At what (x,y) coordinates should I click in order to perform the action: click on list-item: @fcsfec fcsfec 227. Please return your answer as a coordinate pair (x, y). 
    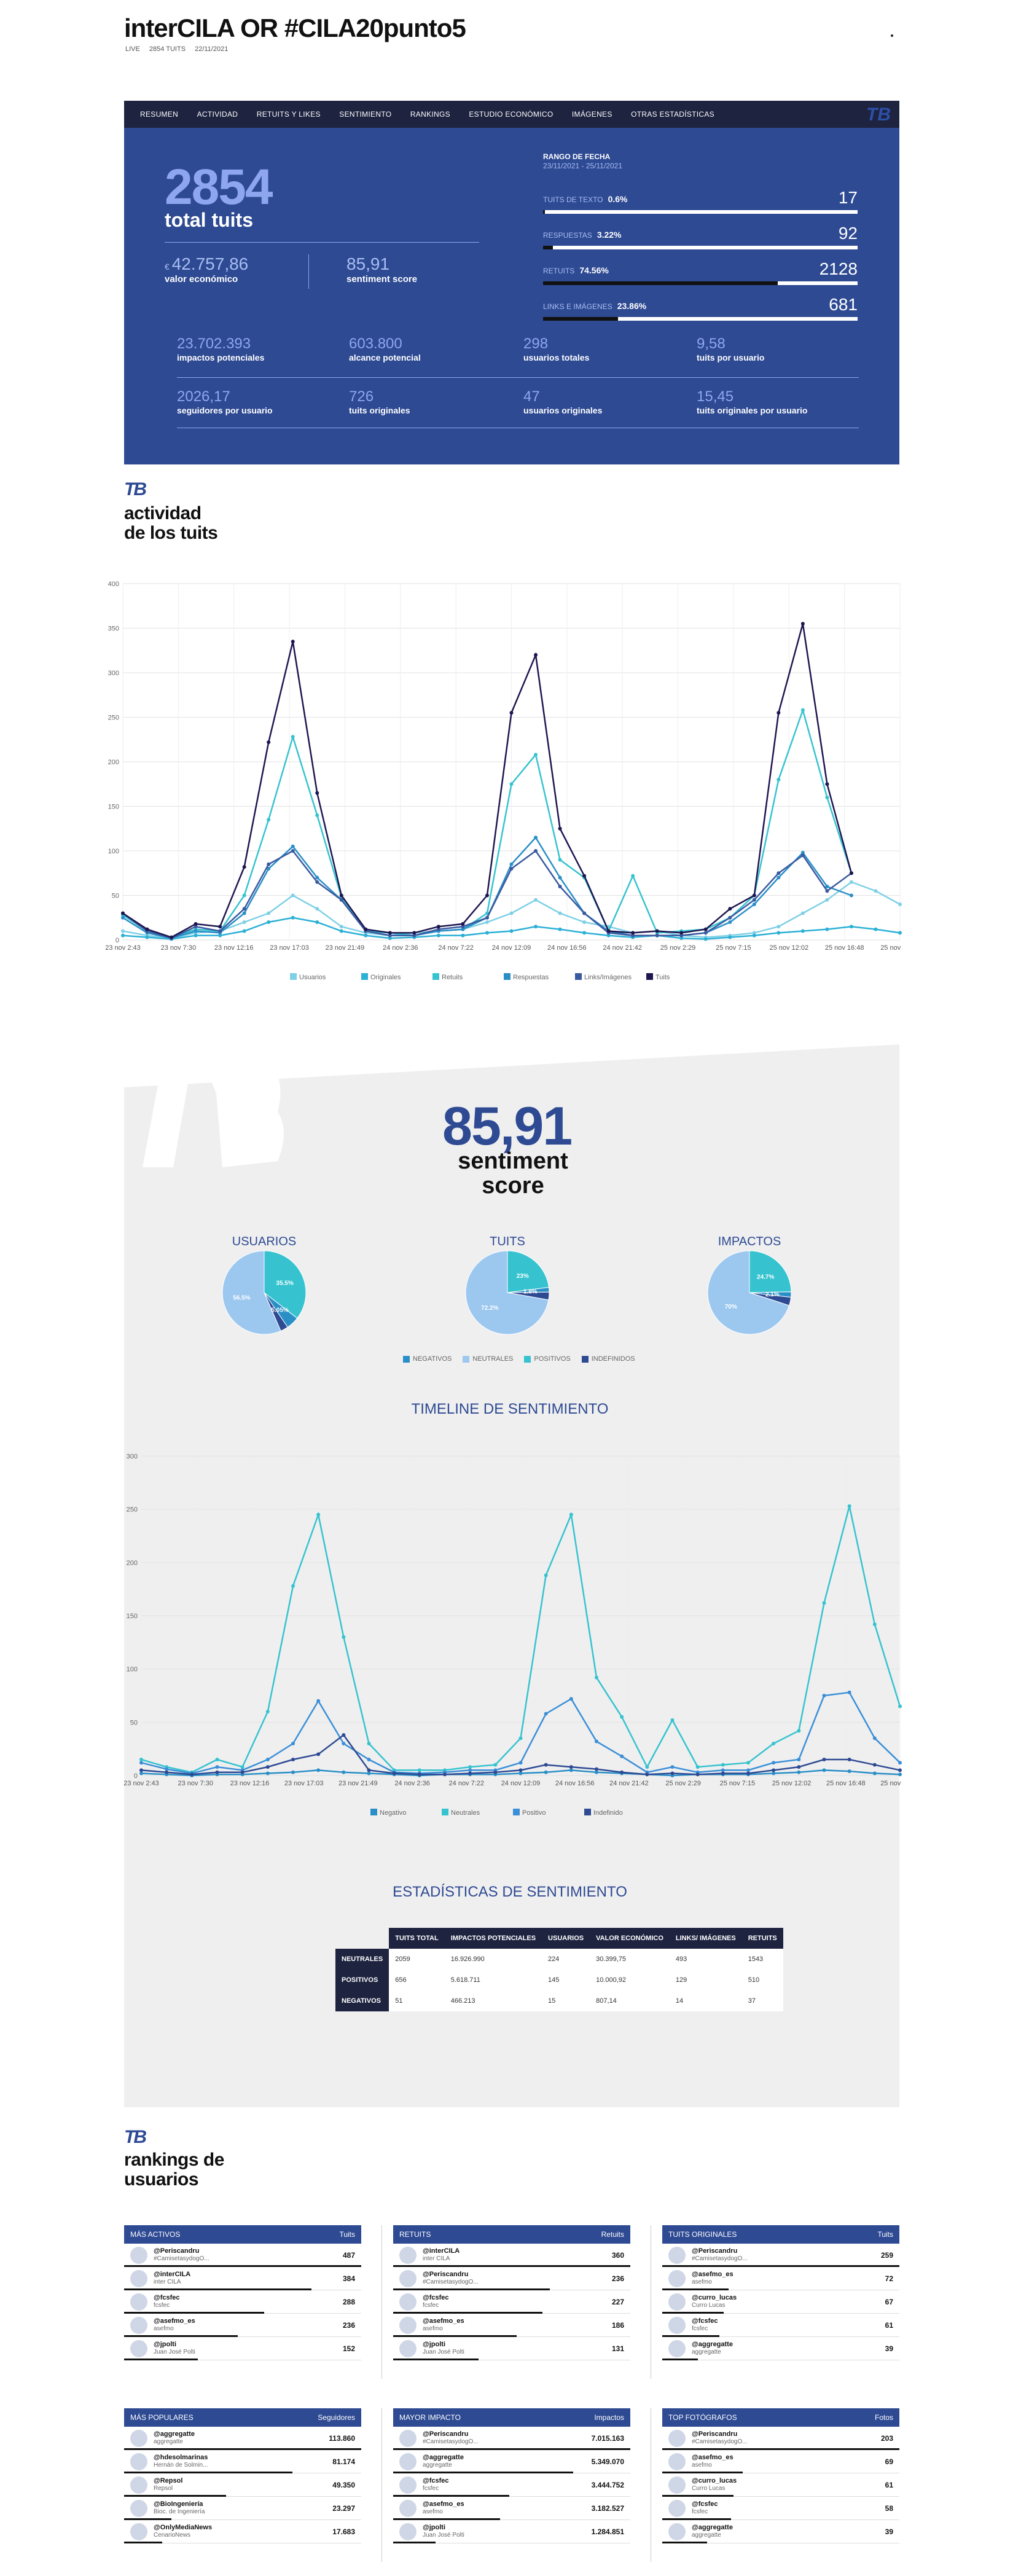
    Looking at the image, I should click on (511, 2302).